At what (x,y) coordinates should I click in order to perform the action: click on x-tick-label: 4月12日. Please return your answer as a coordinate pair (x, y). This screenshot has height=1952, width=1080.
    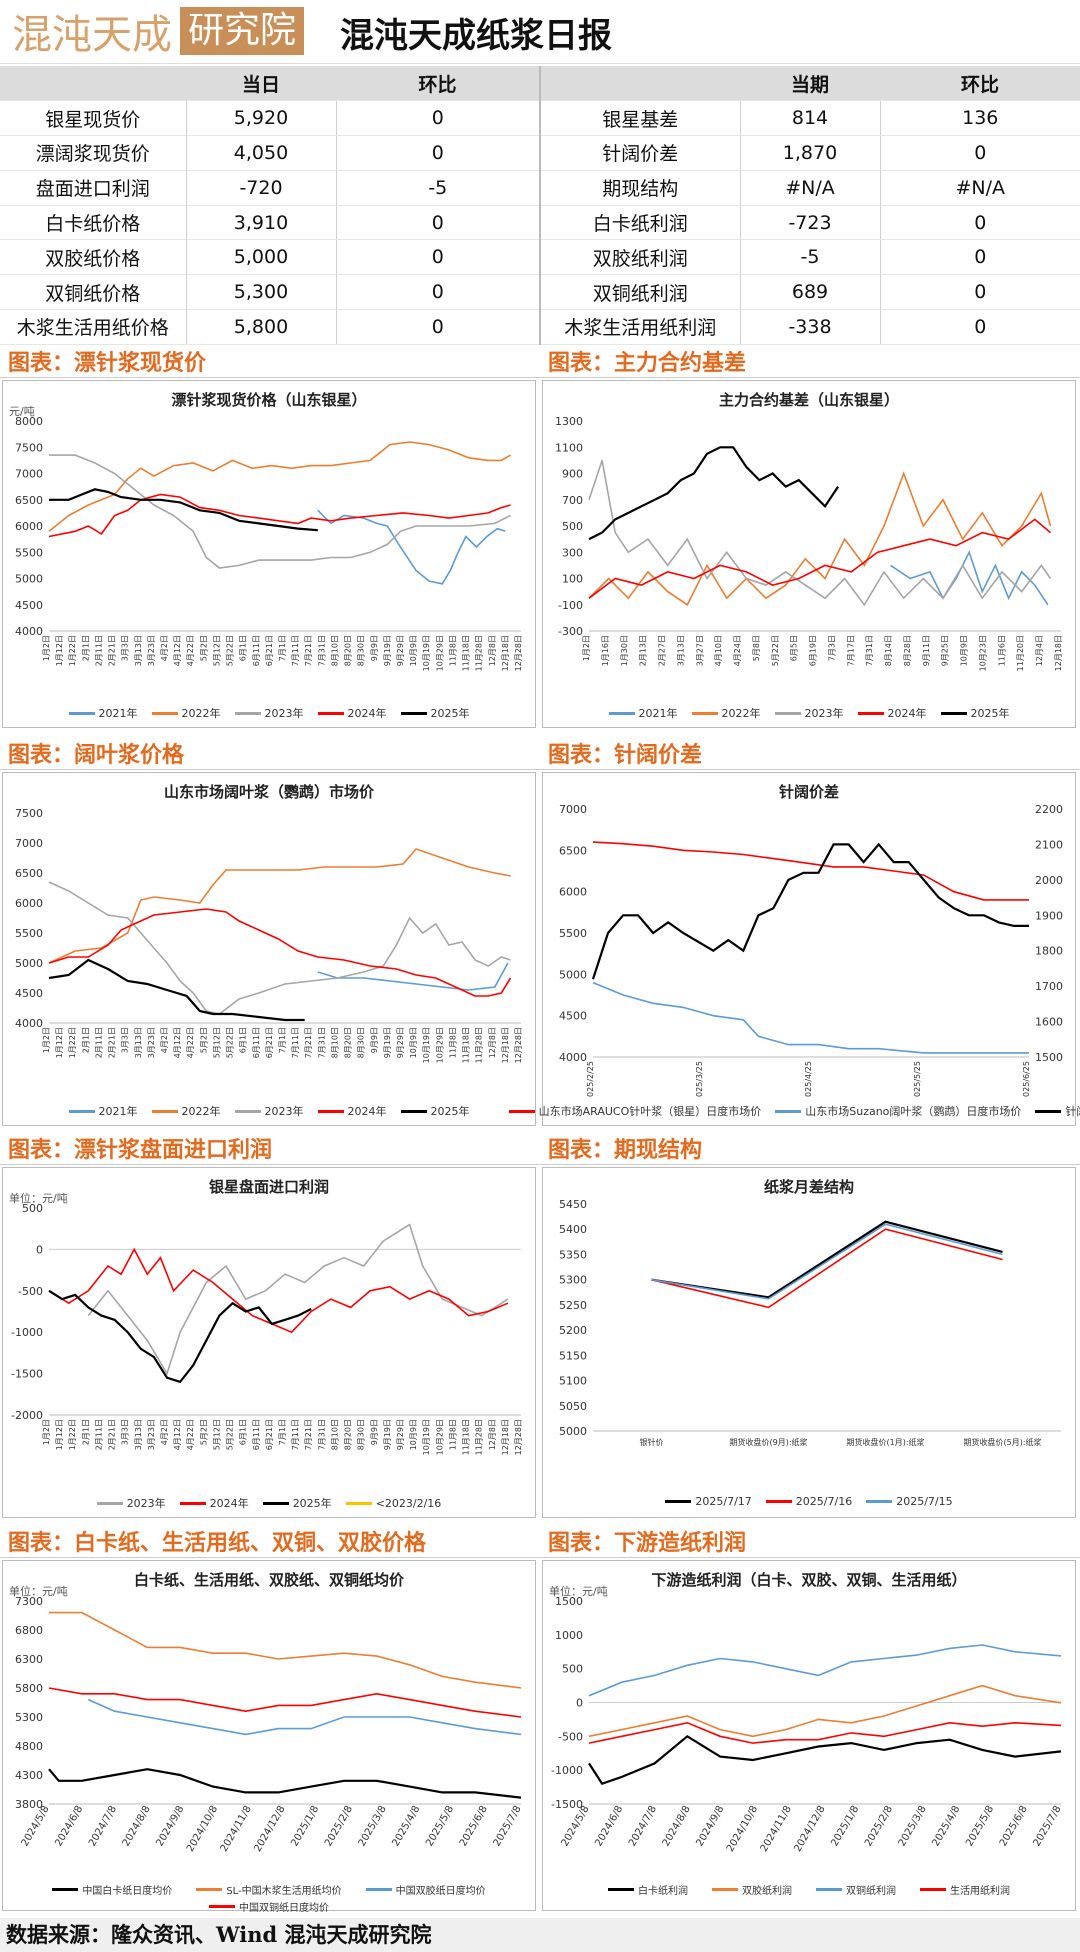
    Looking at the image, I should click on (177, 650).